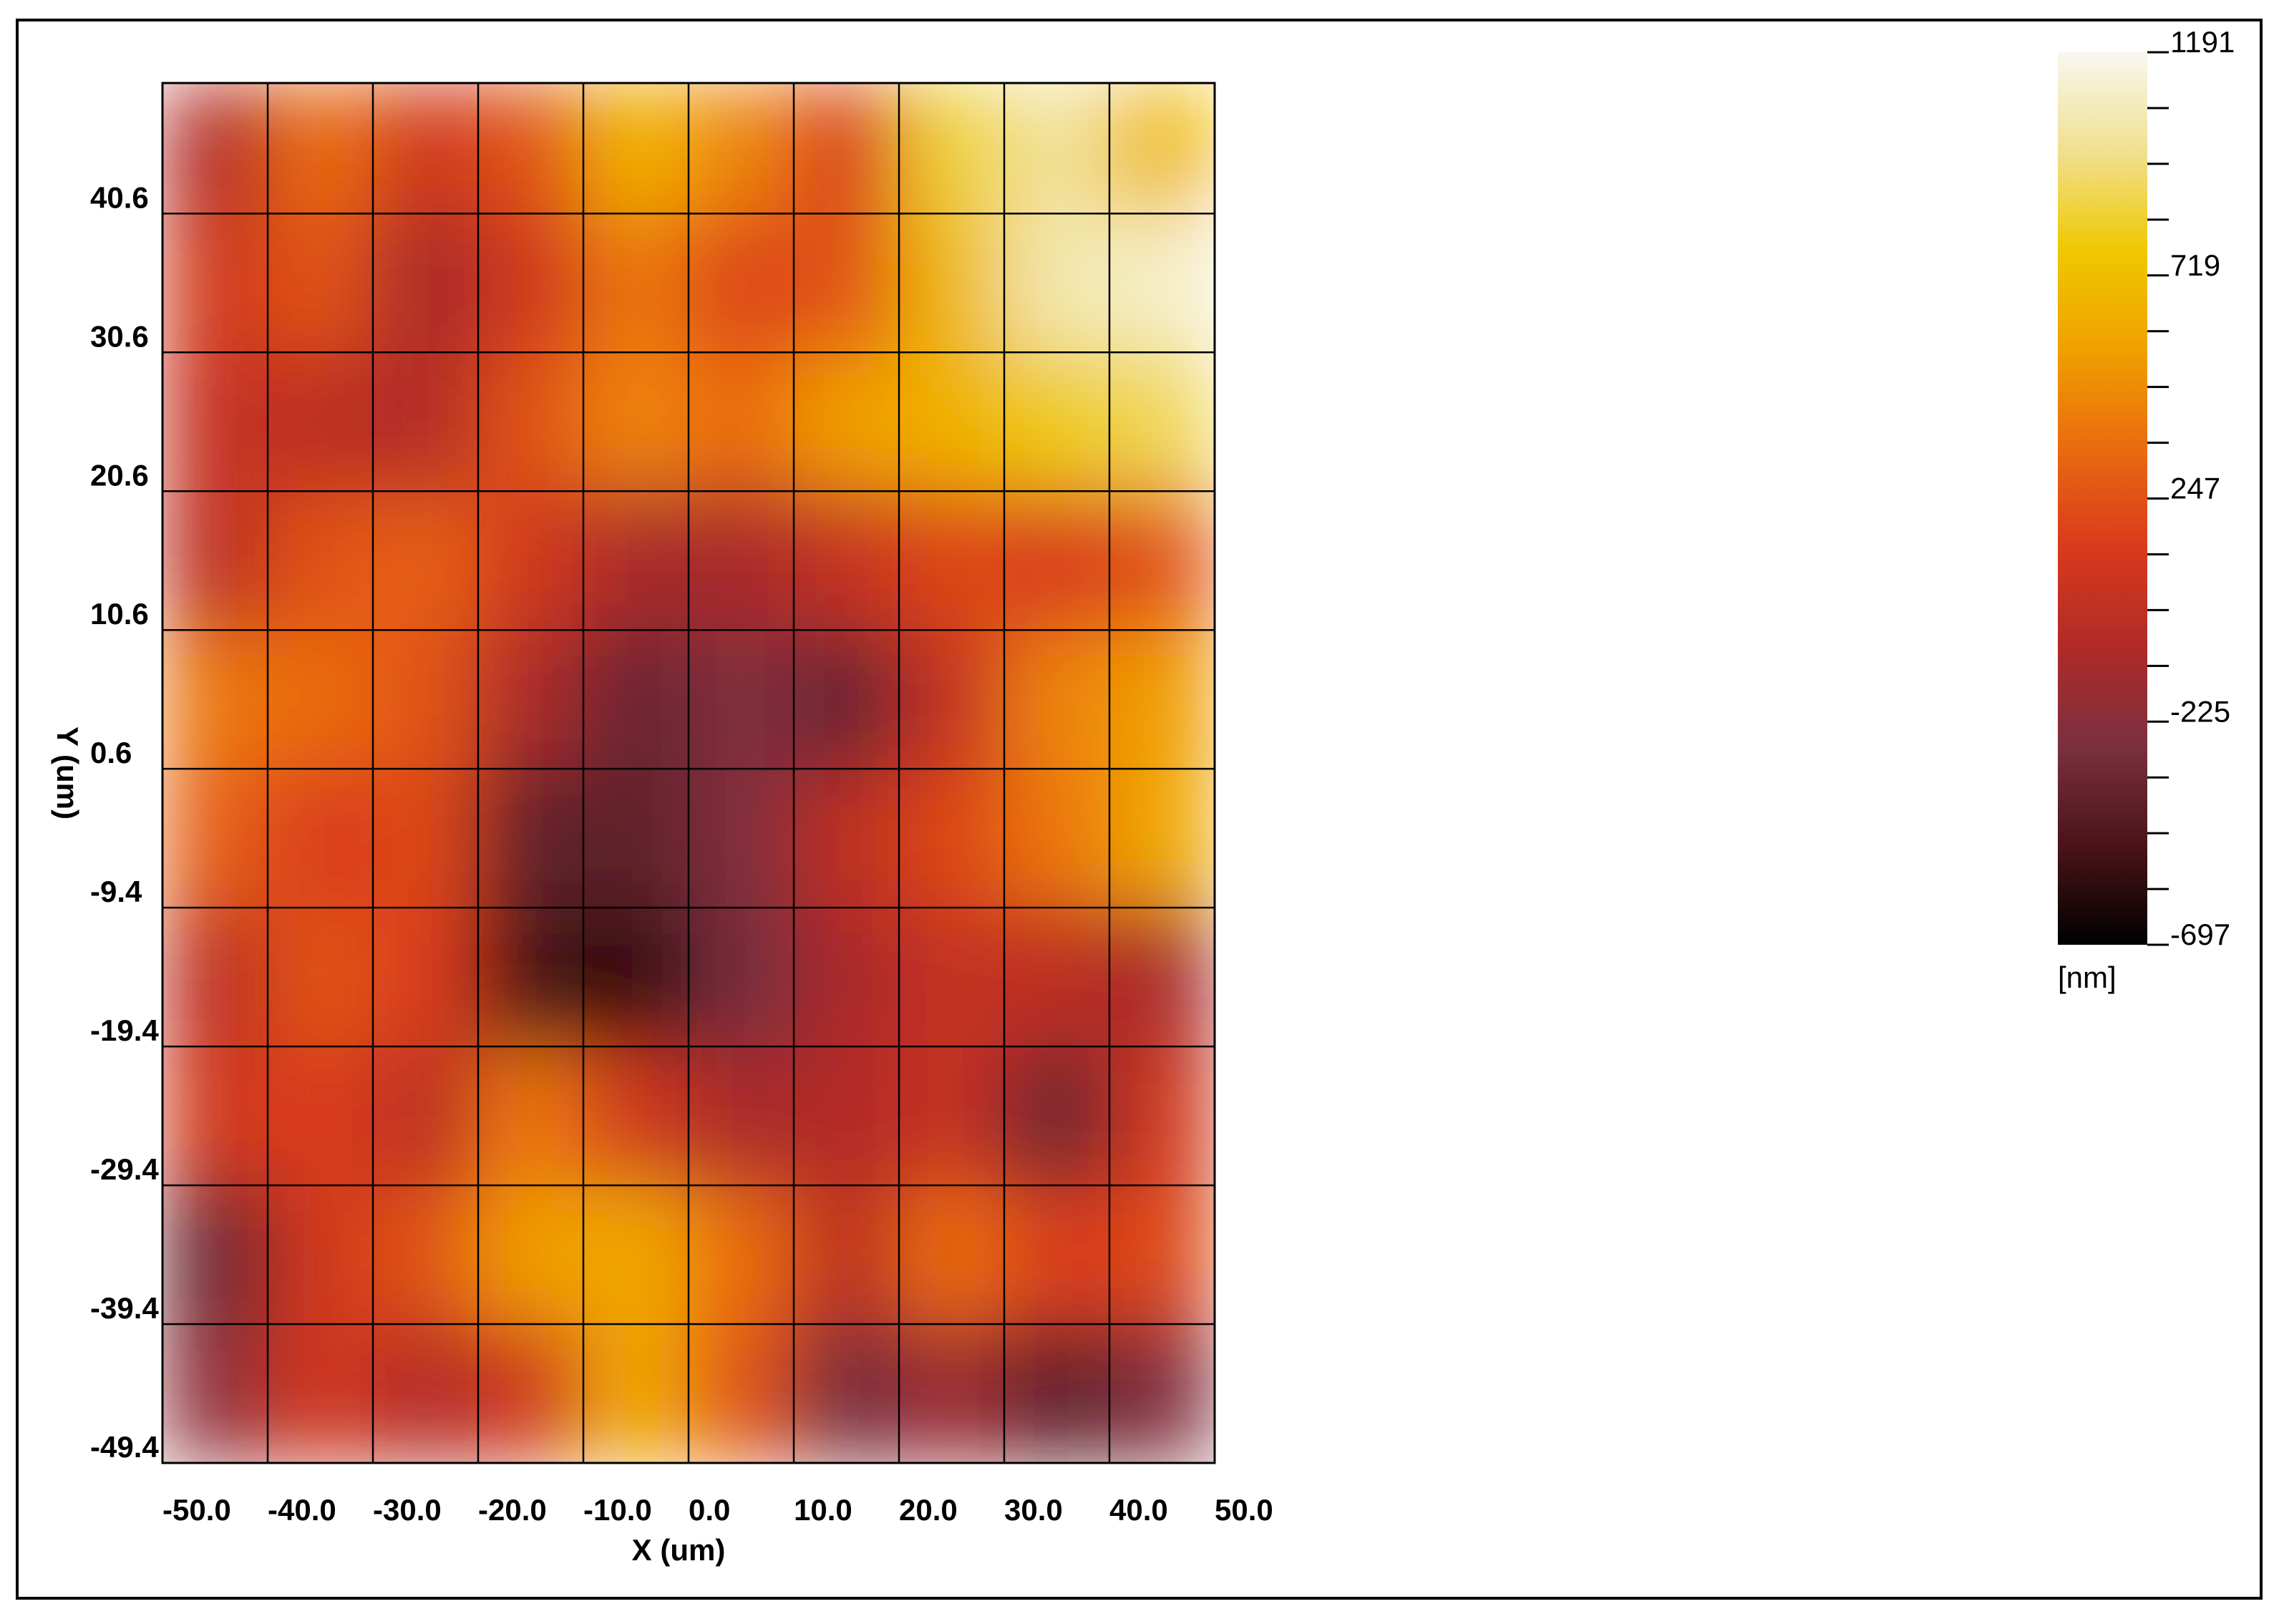 This screenshot has width=2279, height=1624. I want to click on x-tick-label: 30.0, so click(1033, 1510).